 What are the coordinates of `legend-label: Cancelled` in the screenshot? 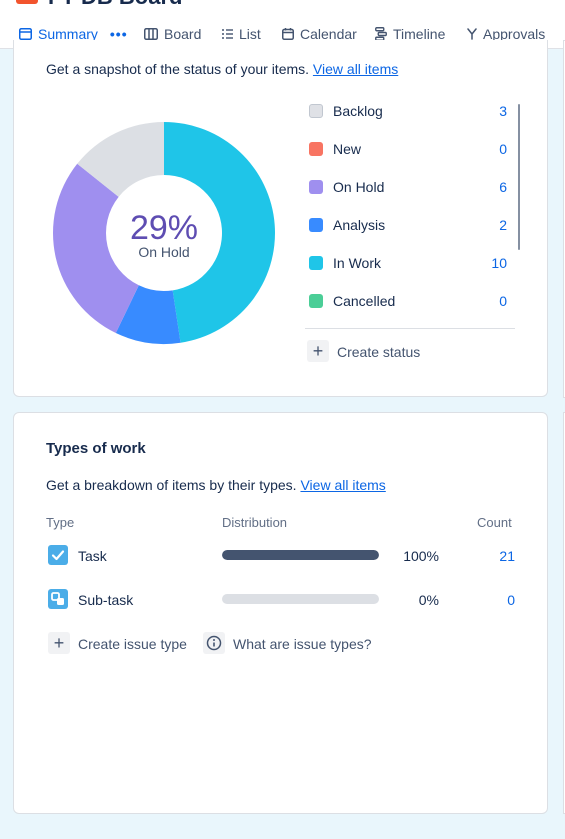 It's located at (364, 301).